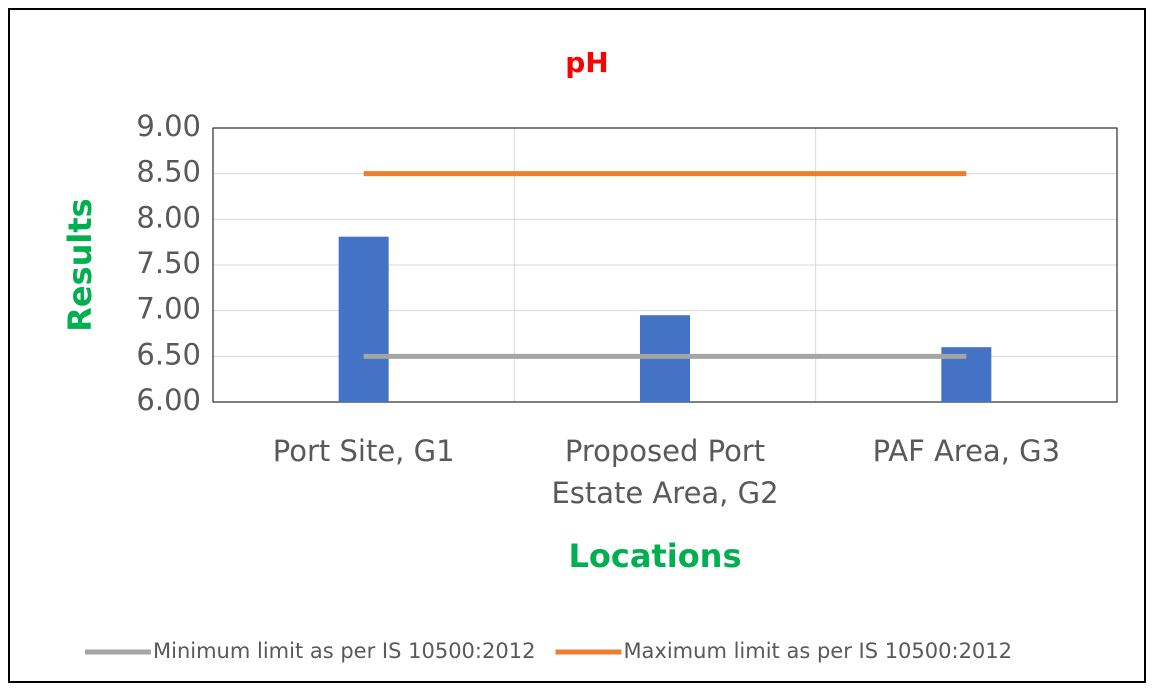 Image resolution: width=1157 pixels, height=693 pixels. I want to click on y-tick-label: 6.00, so click(168, 400).